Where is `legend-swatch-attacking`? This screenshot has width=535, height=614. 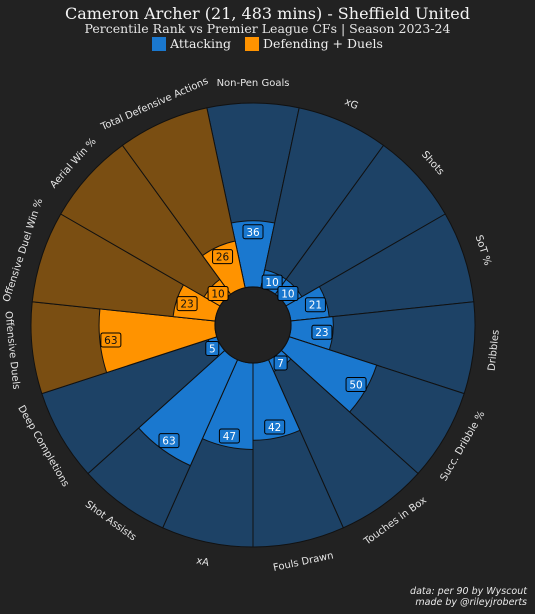
legend-swatch-attacking is located at coordinates (159, 43).